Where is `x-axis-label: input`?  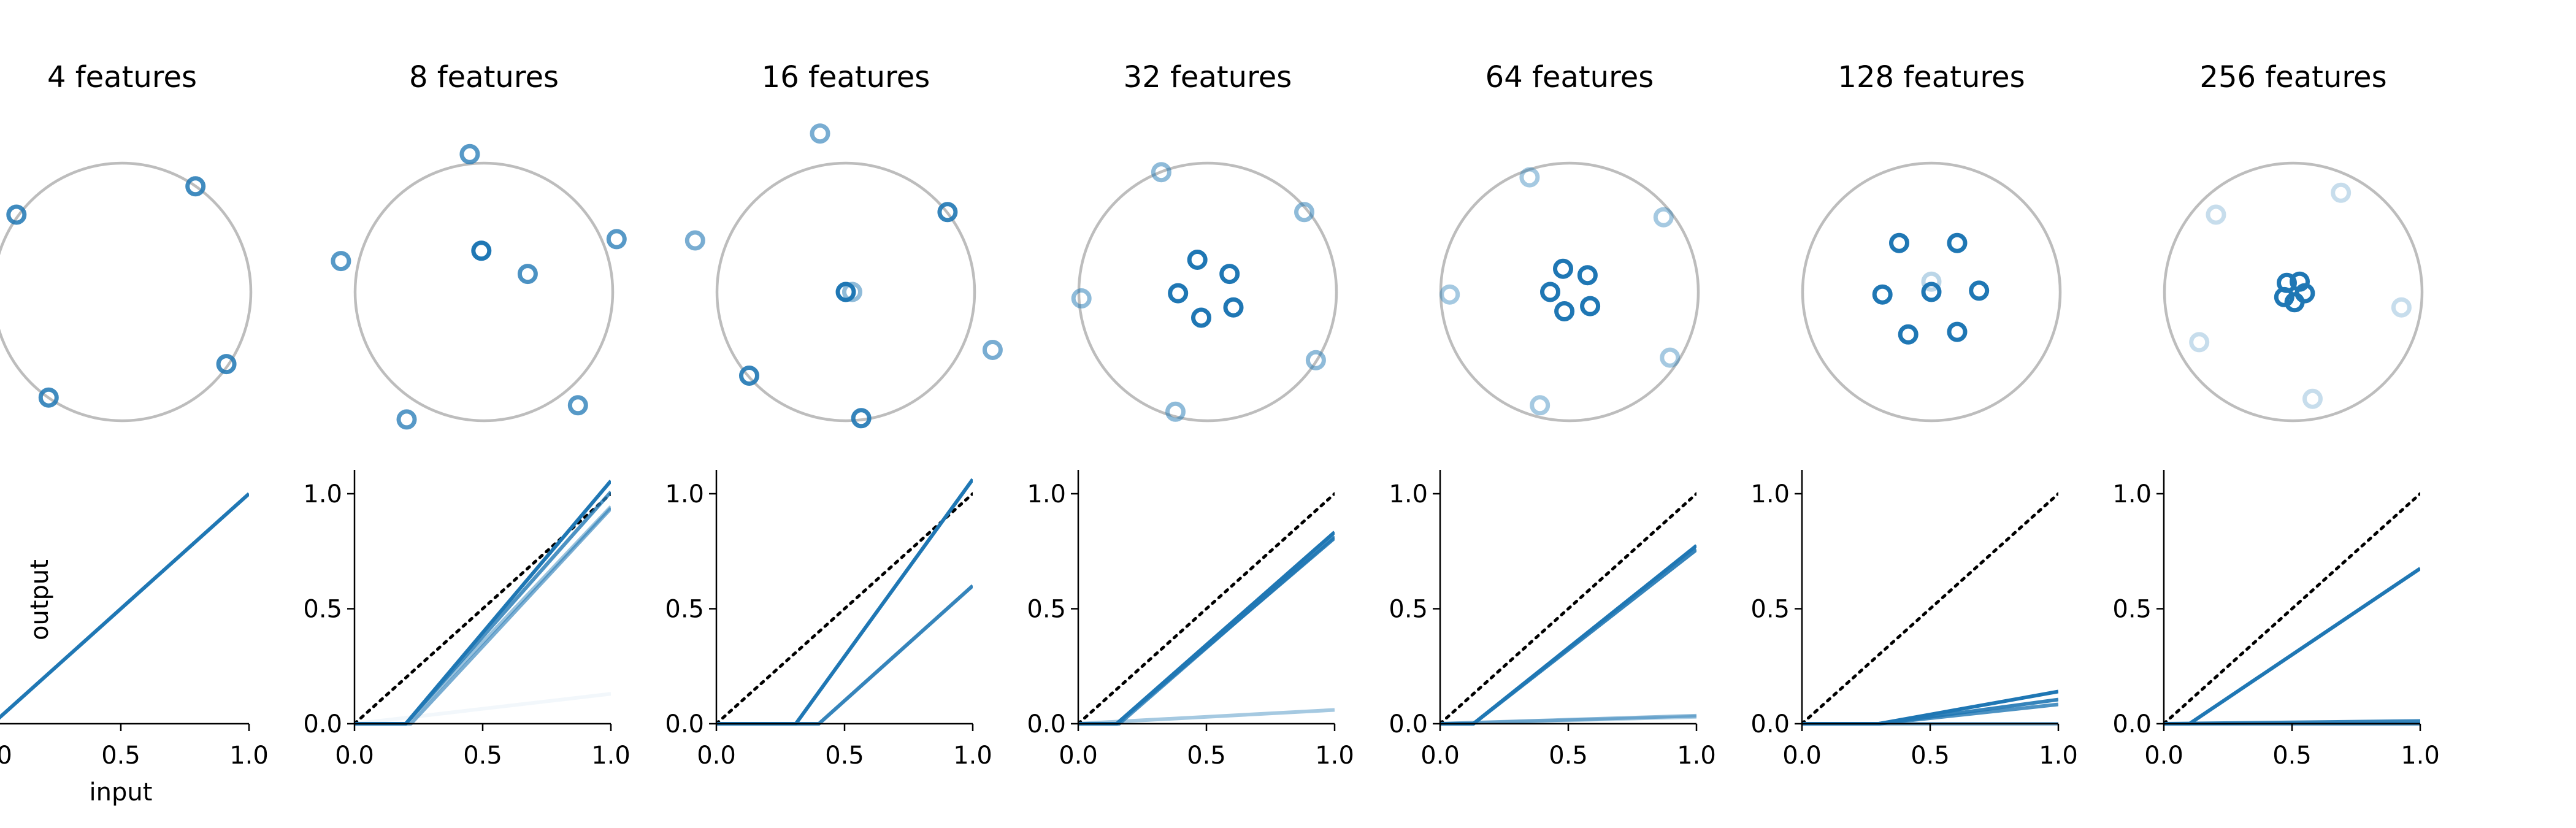 x-axis-label: input is located at coordinates (121, 792).